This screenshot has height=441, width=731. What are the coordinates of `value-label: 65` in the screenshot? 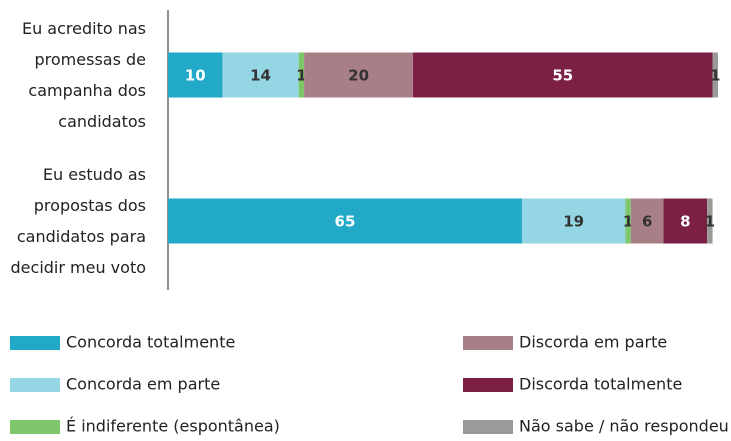 It's located at (345, 222).